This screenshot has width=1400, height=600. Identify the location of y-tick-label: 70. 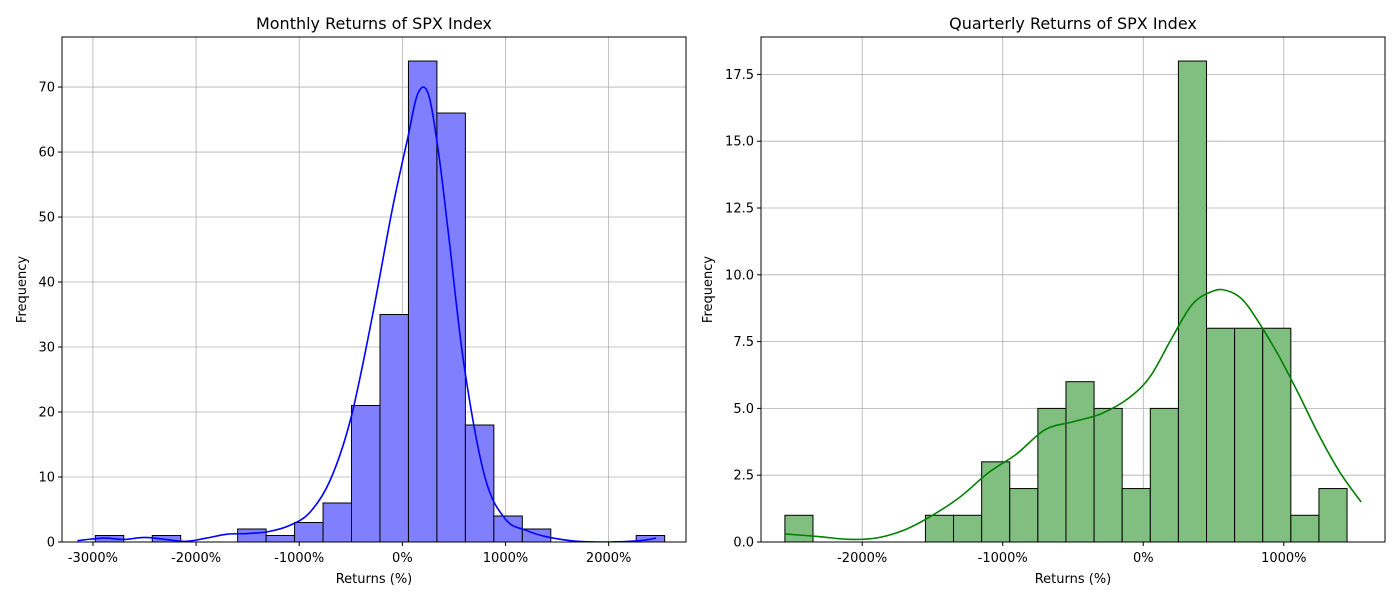
(46, 88).